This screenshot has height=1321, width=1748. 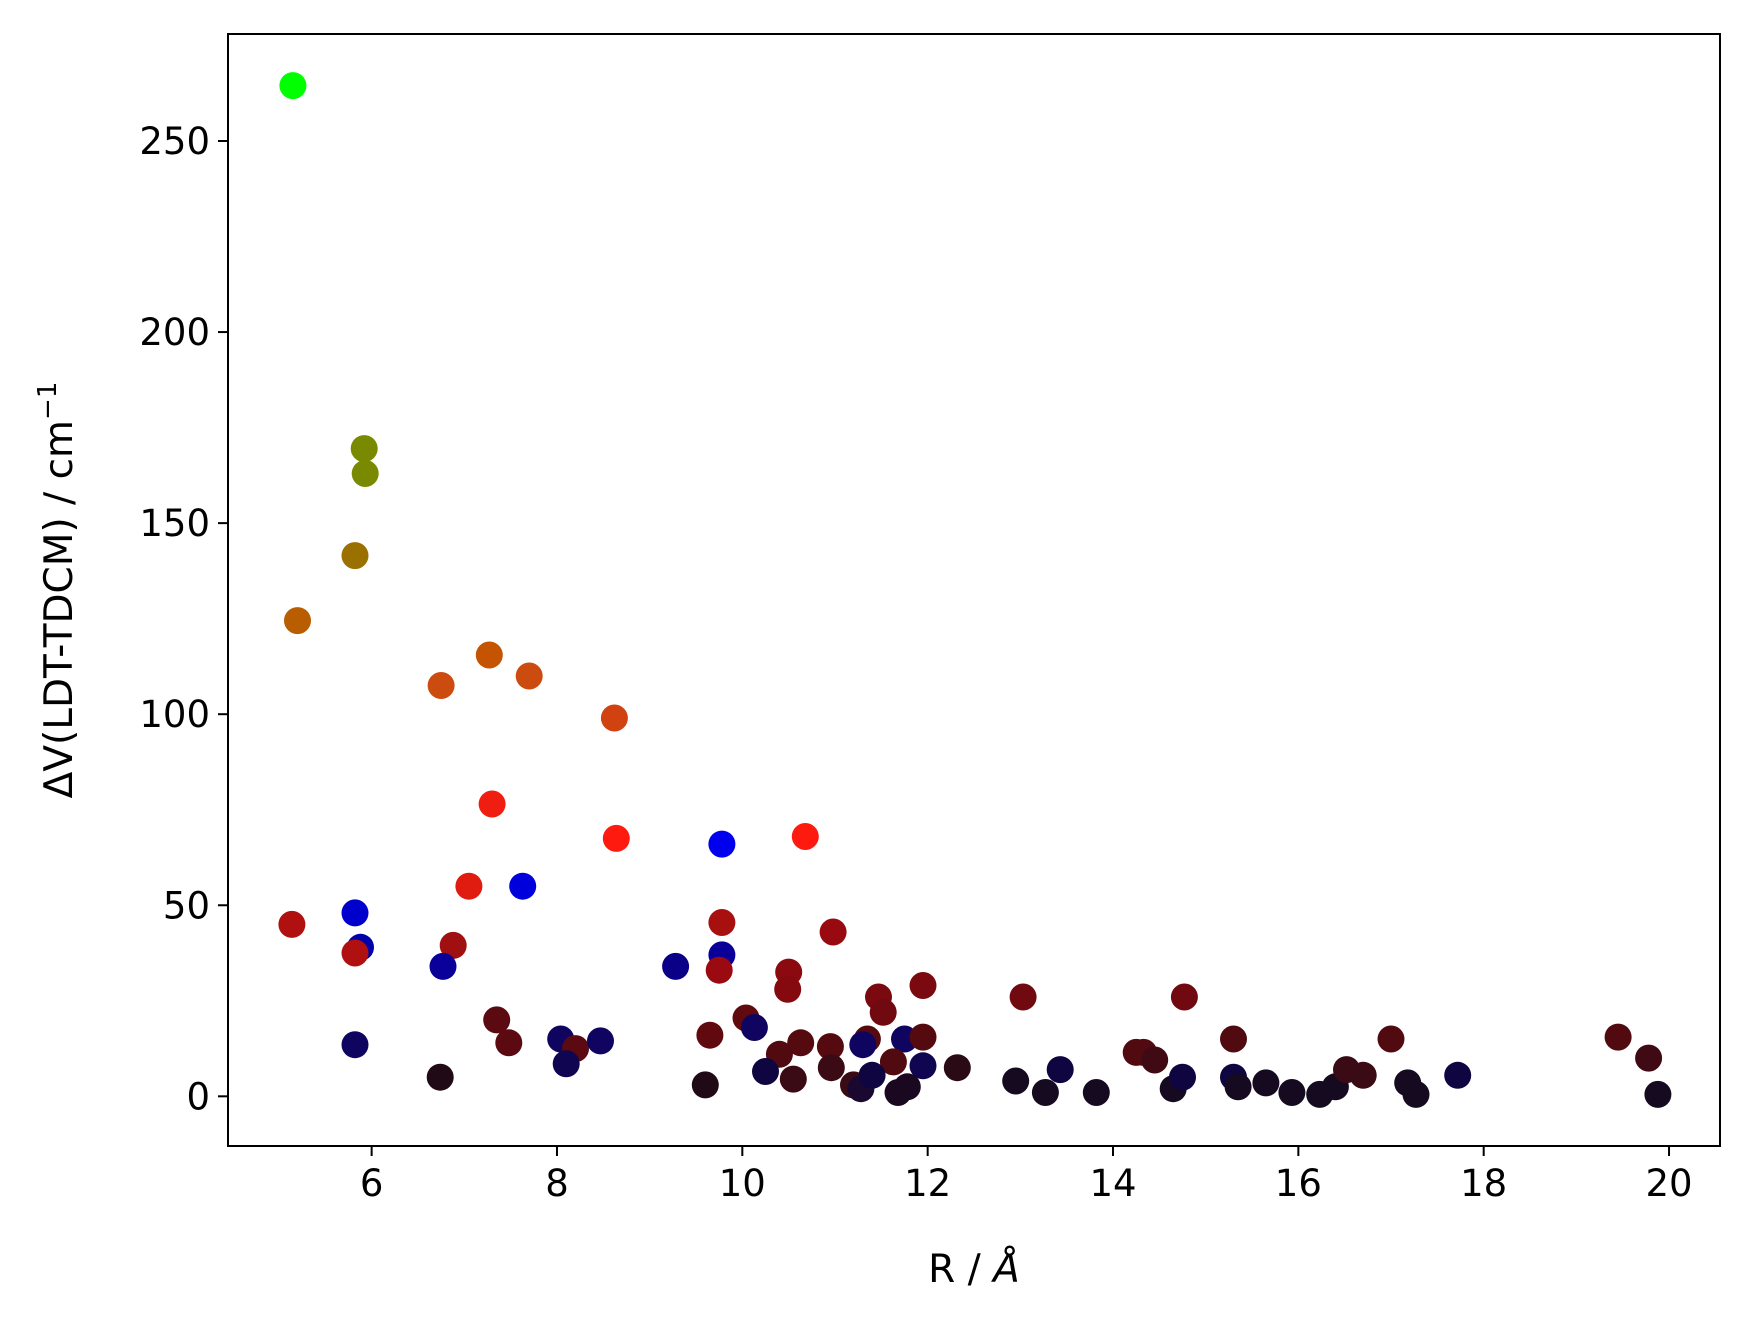 What do you see at coordinates (48, 401) in the screenshot?
I see `y-axis-label-superscript: −1` at bounding box center [48, 401].